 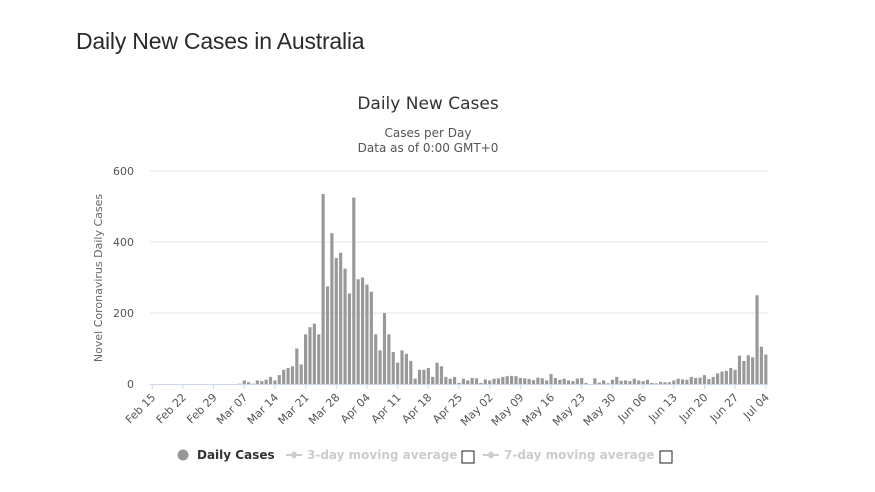 I want to click on legend-checkbox-7-day, so click(x=666, y=457).